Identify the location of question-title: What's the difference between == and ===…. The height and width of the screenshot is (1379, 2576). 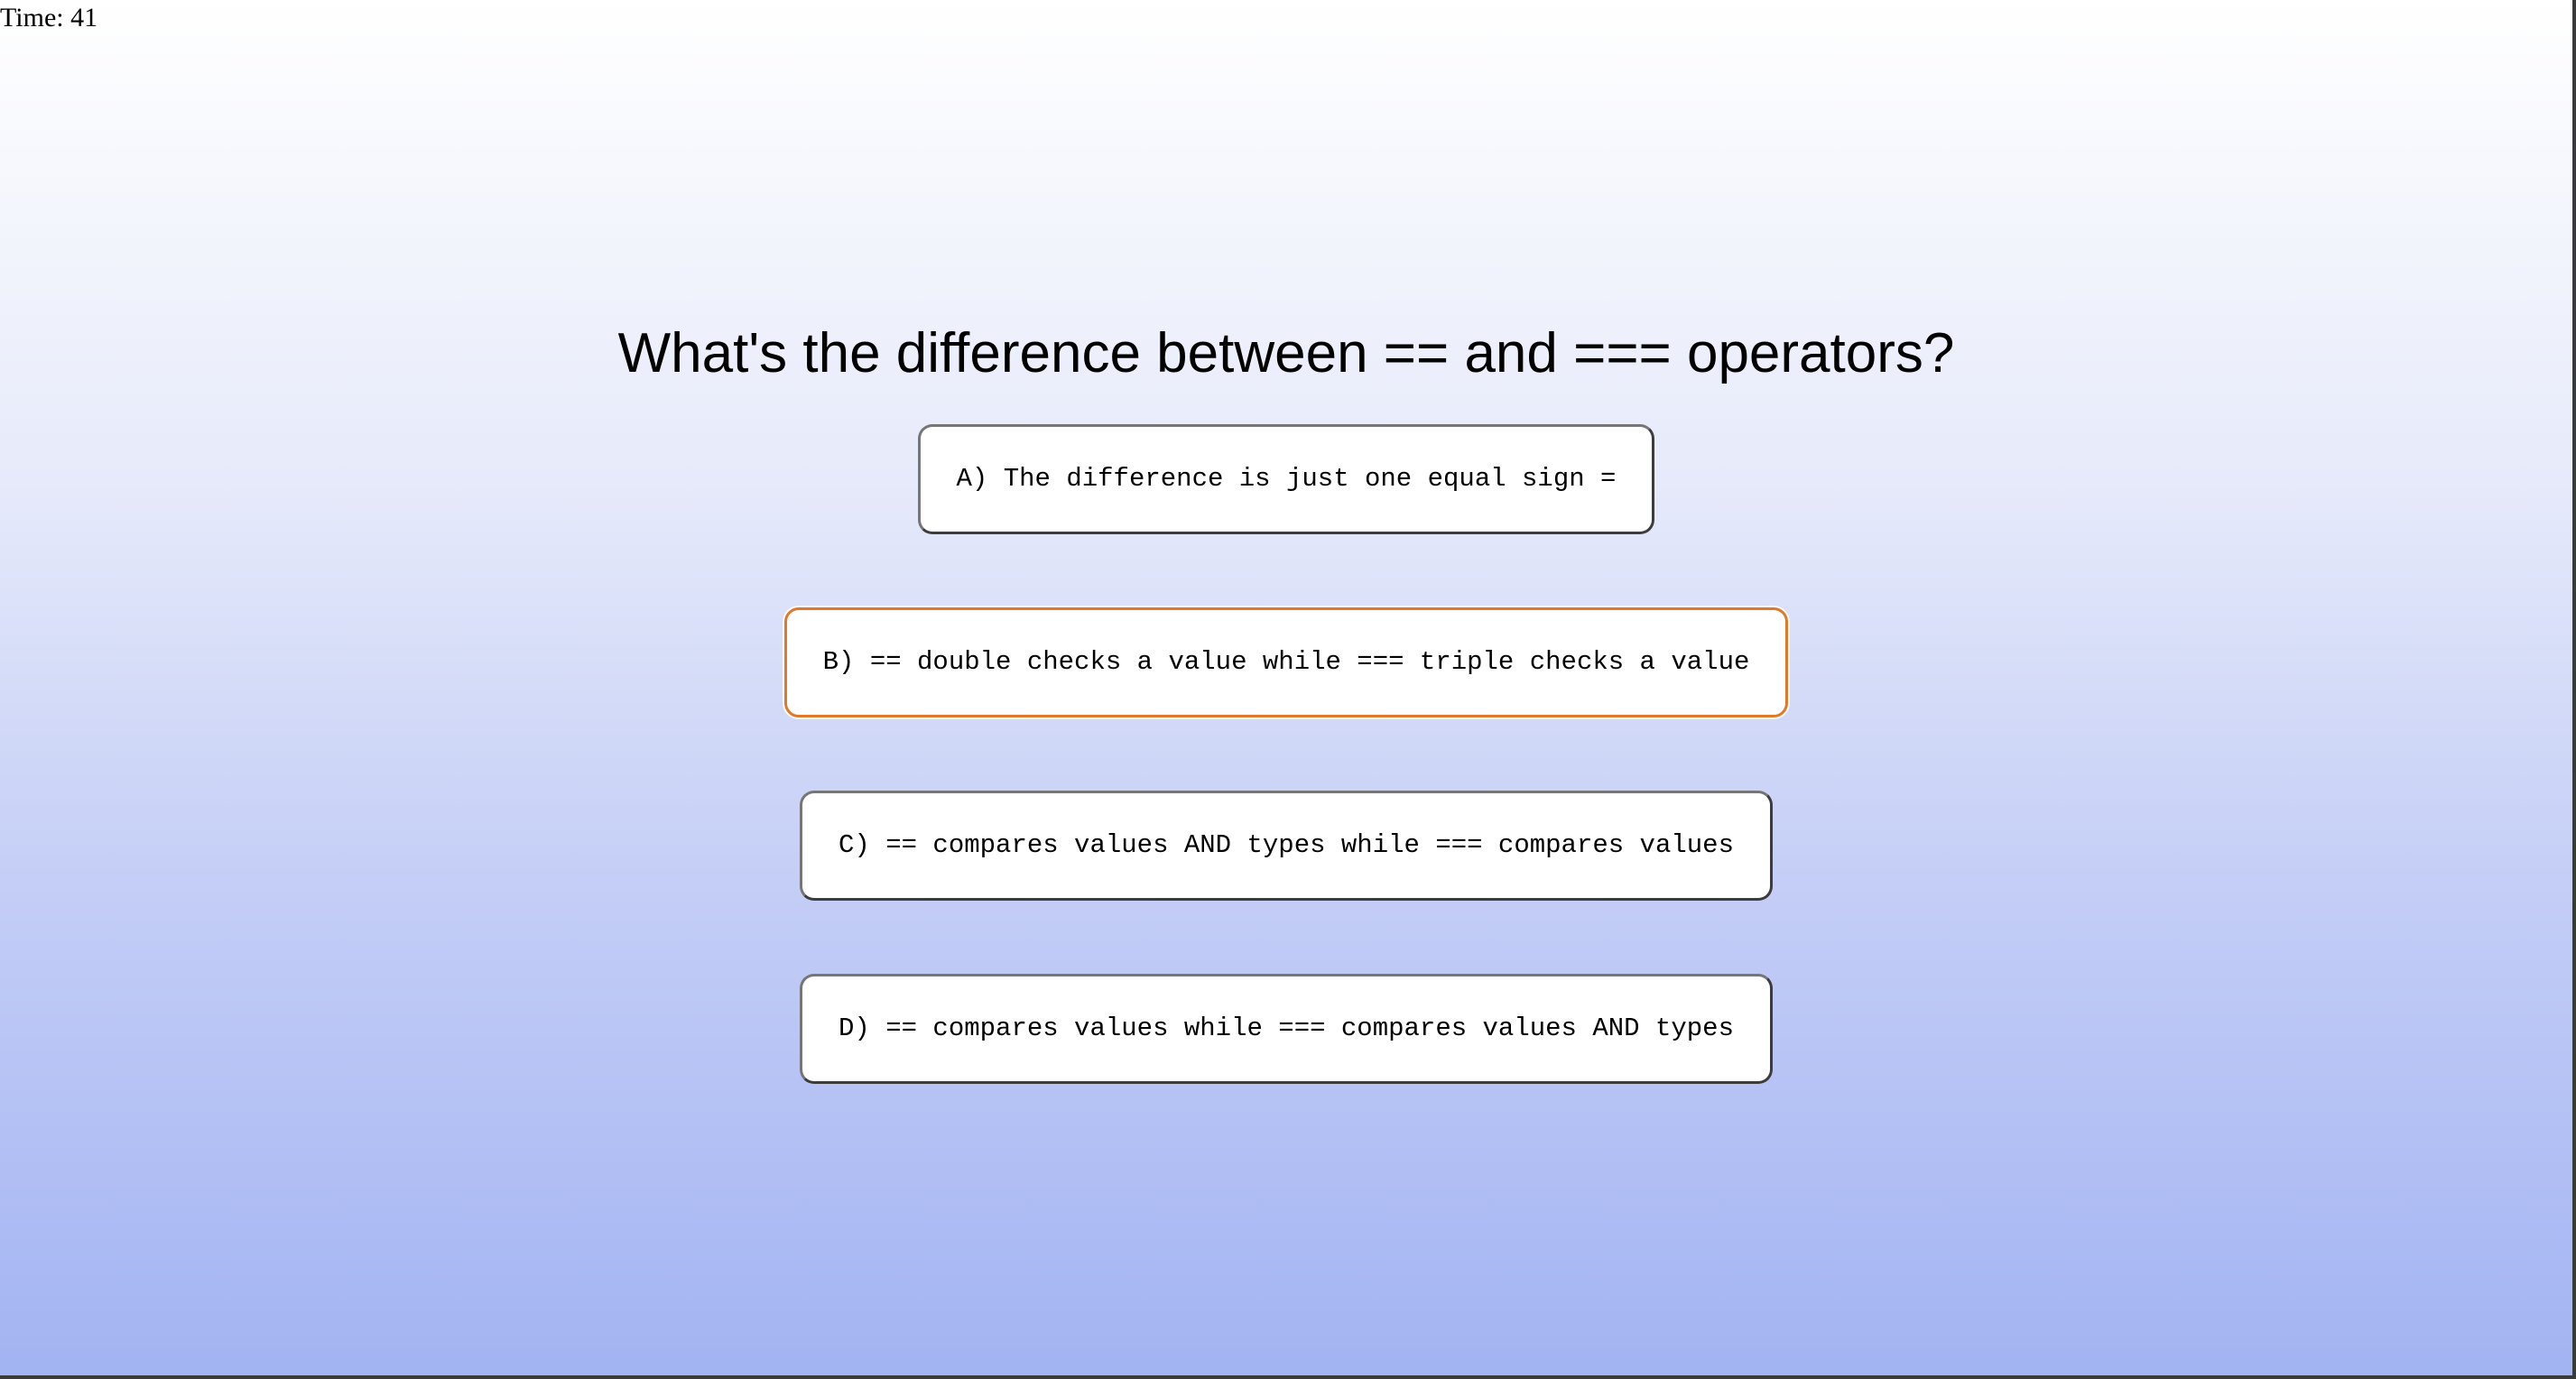
(1286, 353).